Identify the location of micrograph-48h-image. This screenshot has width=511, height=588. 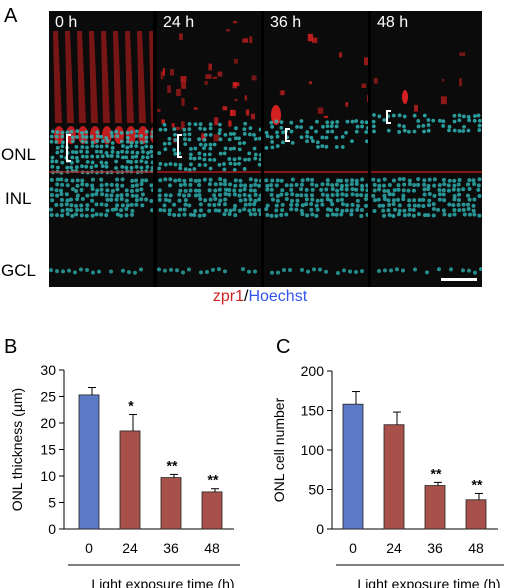
(426, 166).